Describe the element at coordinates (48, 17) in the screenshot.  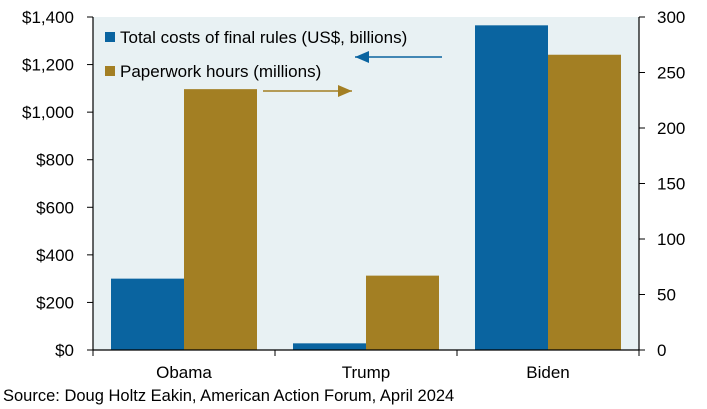
I see `y-left-tick-label: $1,400` at that location.